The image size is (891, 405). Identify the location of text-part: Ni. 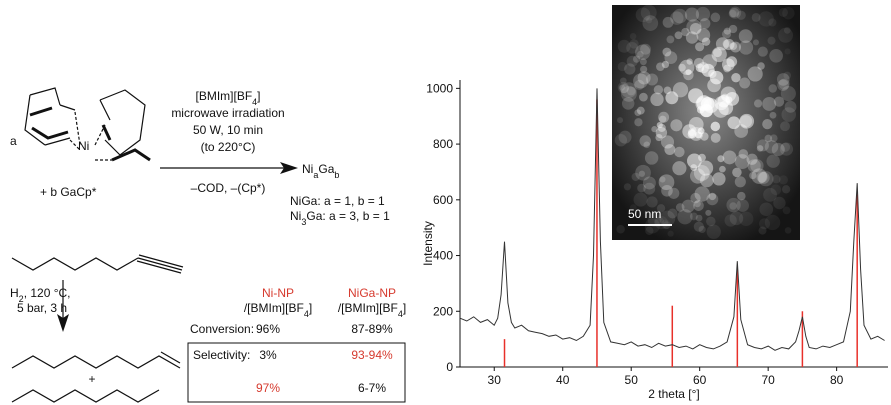
(307, 169).